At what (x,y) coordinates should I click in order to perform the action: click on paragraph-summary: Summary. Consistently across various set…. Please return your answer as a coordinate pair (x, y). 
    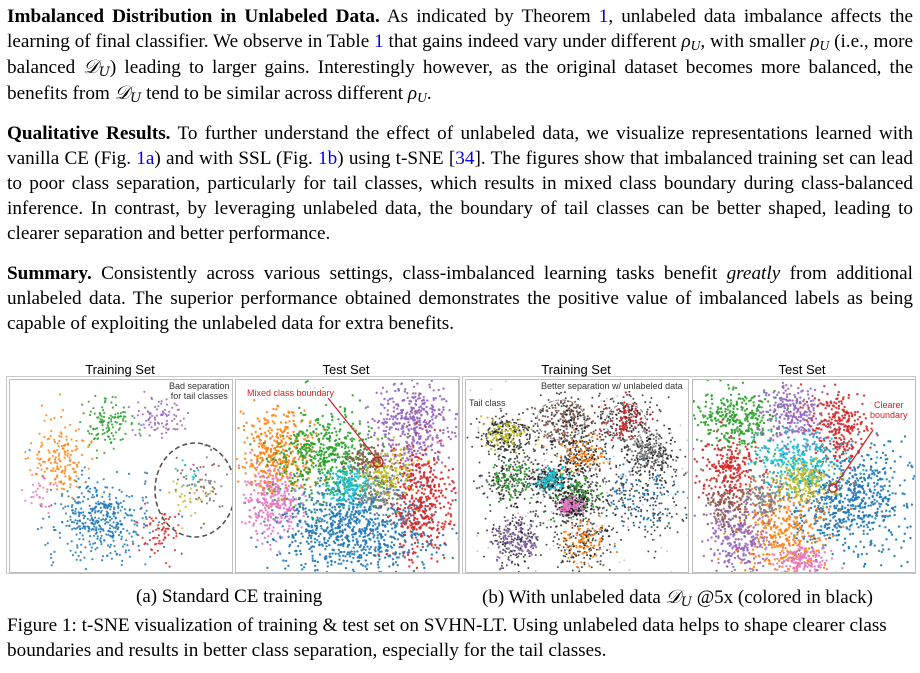
    Looking at the image, I should click on (460, 298).